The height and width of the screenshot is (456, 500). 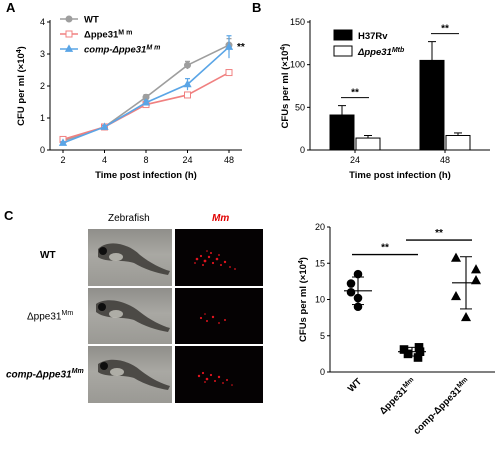 I want to click on y-tick-label: 10, so click(x=320, y=300).